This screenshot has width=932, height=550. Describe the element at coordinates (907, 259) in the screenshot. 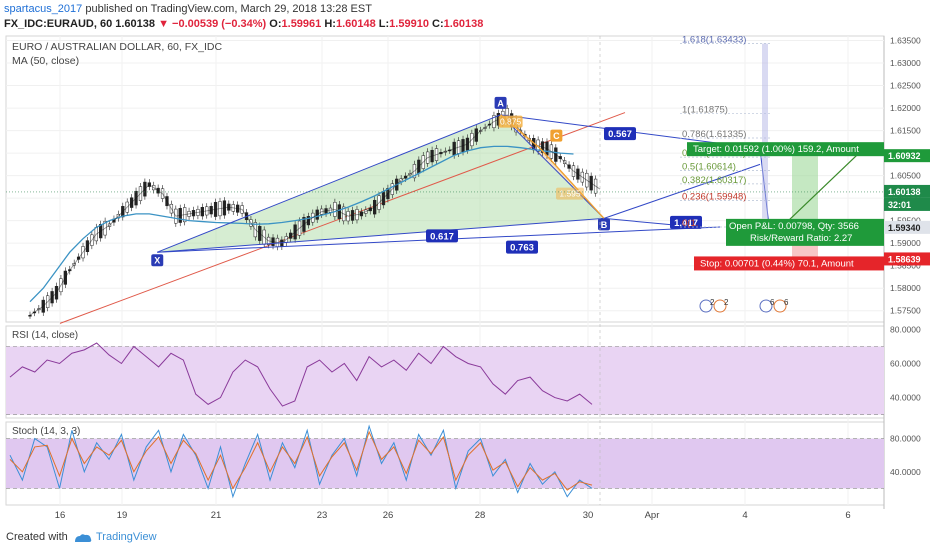

I see `stop-price-tag-box` at that location.